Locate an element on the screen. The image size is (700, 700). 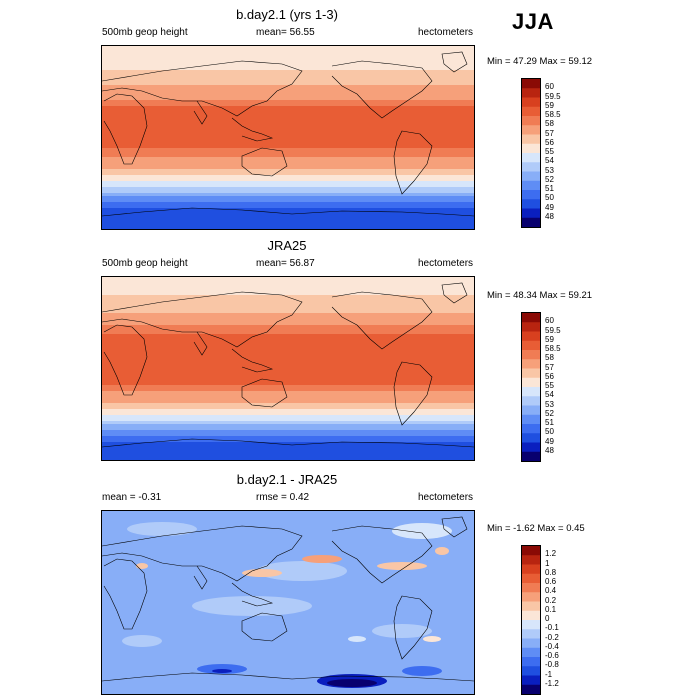
panel-2-variable-label: 500mb geop height is located at coordinates (145, 263).